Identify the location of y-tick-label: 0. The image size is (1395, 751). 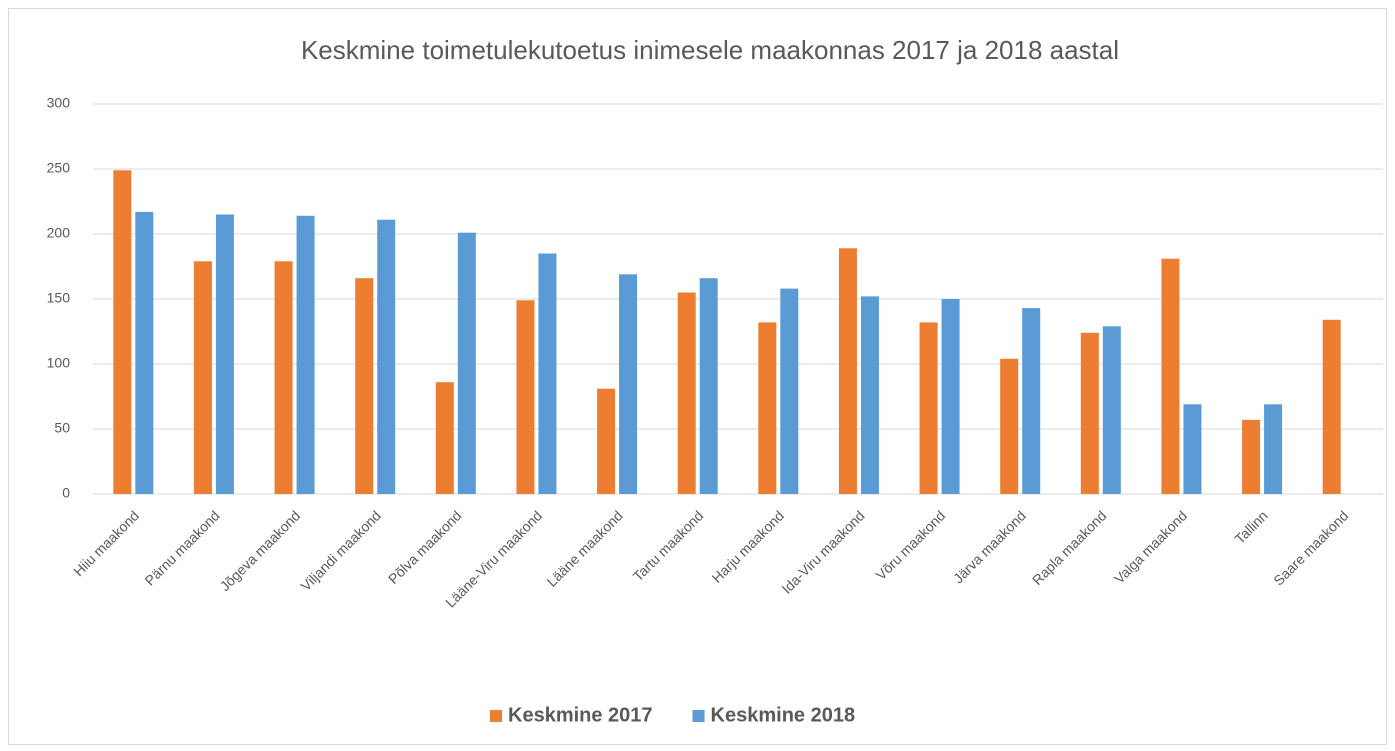
(66, 493).